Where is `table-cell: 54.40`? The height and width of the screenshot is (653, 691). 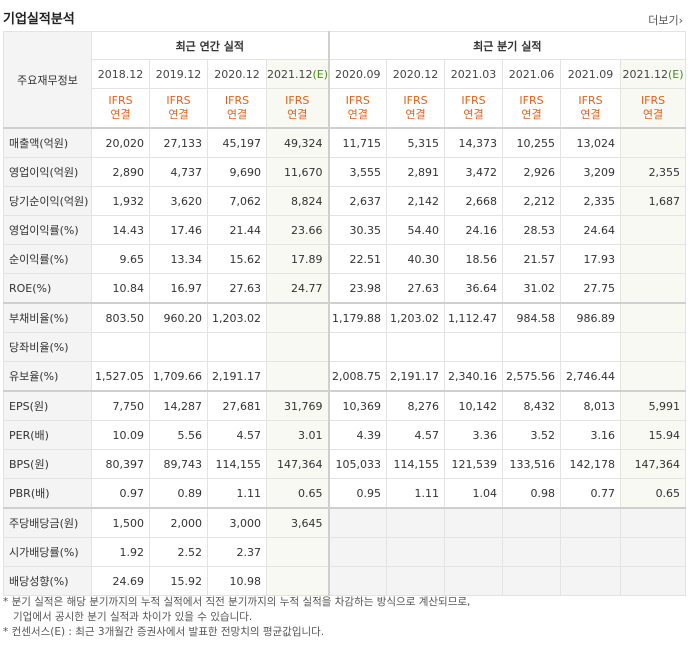 table-cell: 54.40 is located at coordinates (416, 230).